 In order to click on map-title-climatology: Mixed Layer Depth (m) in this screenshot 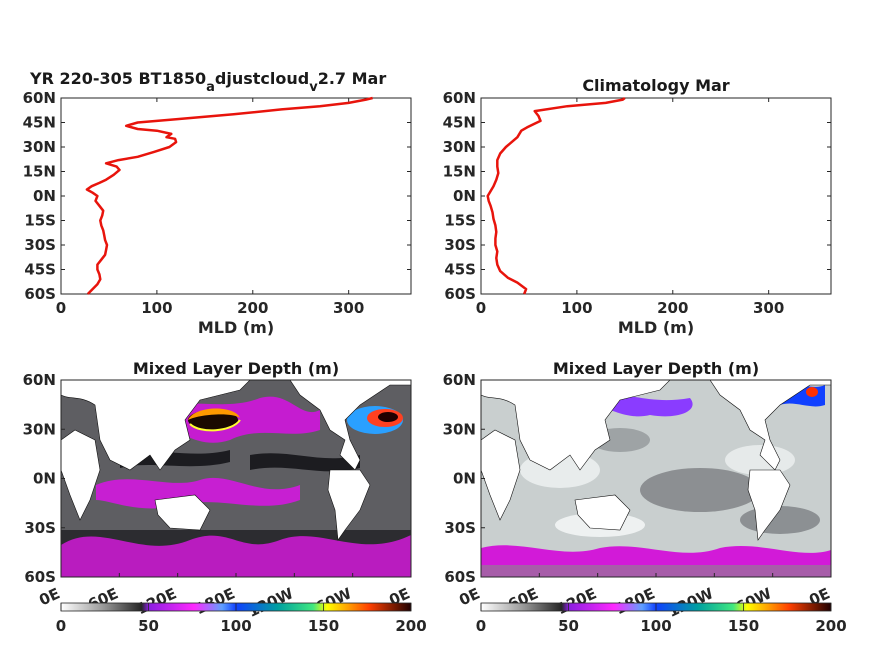, I will do `click(656, 368)`.